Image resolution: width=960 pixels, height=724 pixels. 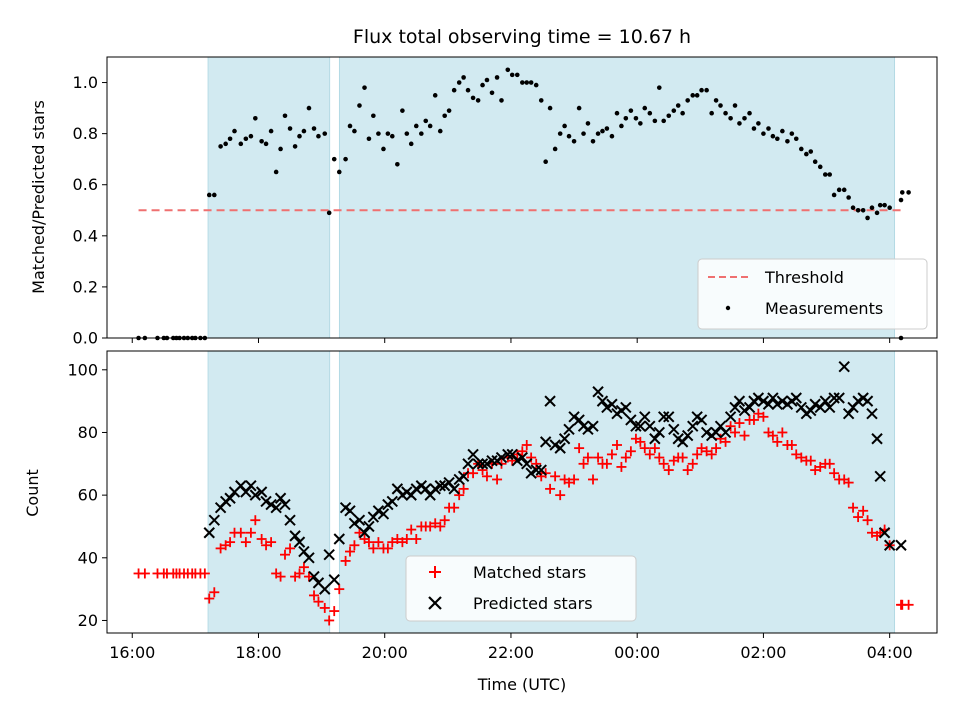 I want to click on x-tick-label: 04:00, so click(x=890, y=652).